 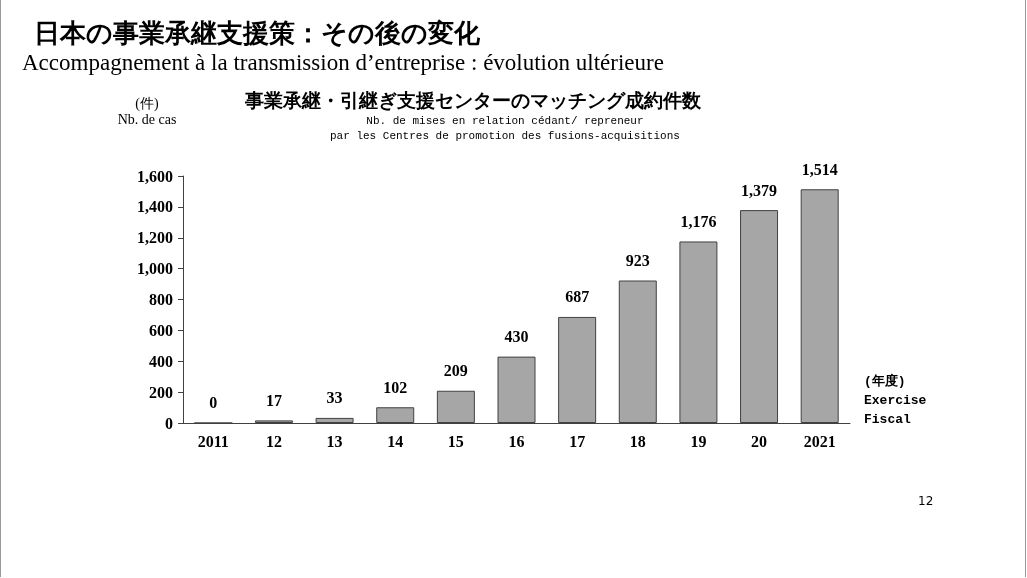 I want to click on x-tick-label: 2011, so click(x=213, y=441).